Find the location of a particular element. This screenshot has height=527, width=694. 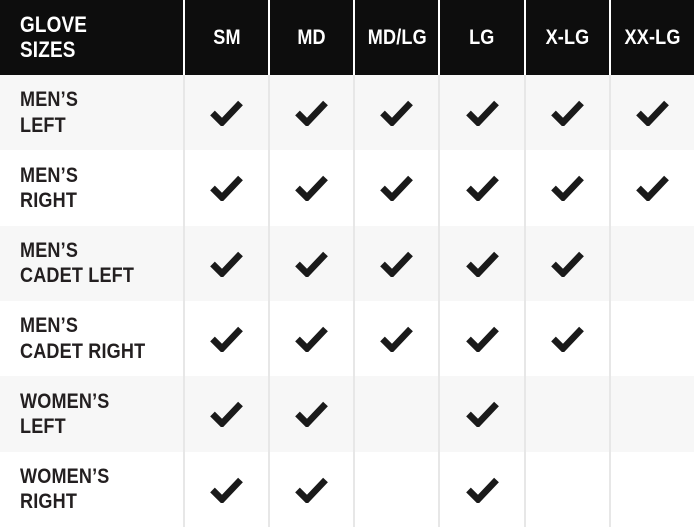

column-header-sm: SM is located at coordinates (226, 37).